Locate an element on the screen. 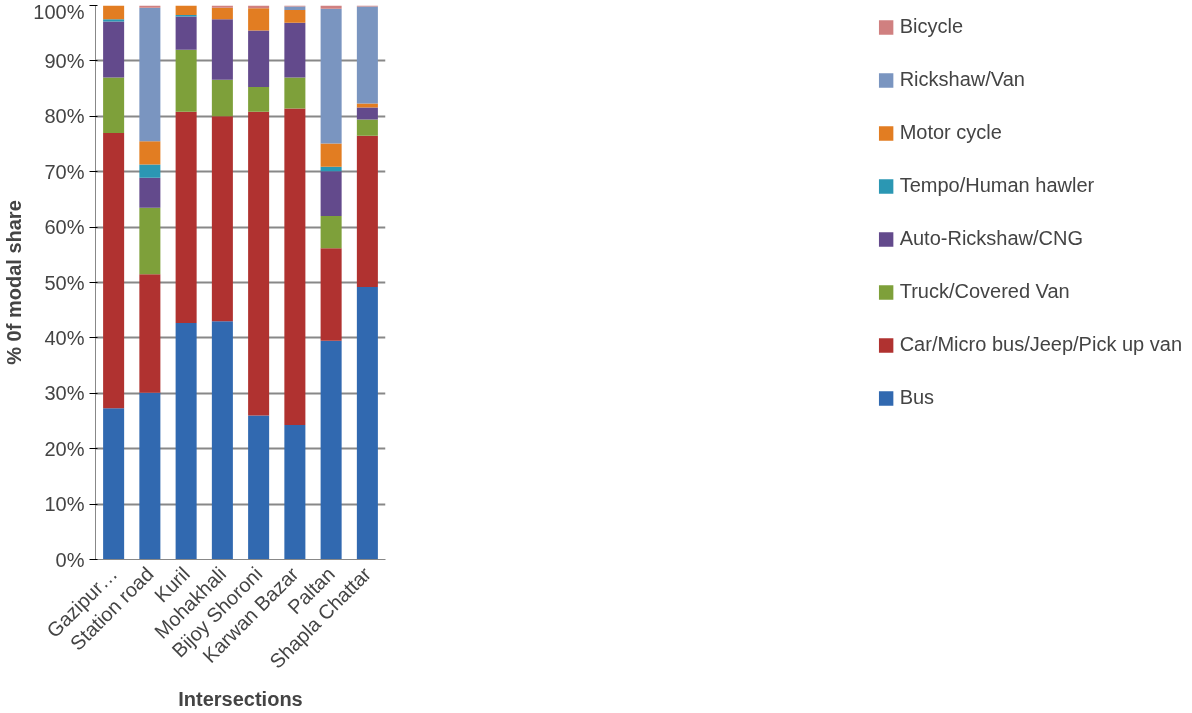 The width and height of the screenshot is (1192, 713). legend-label: Rickshaw/Van is located at coordinates (962, 79).